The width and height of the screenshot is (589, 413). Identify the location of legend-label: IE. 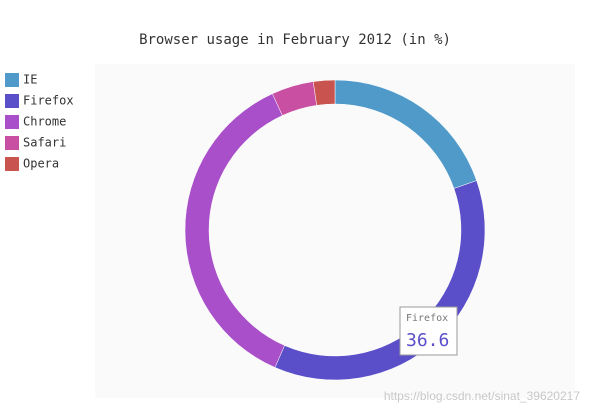
(30, 80).